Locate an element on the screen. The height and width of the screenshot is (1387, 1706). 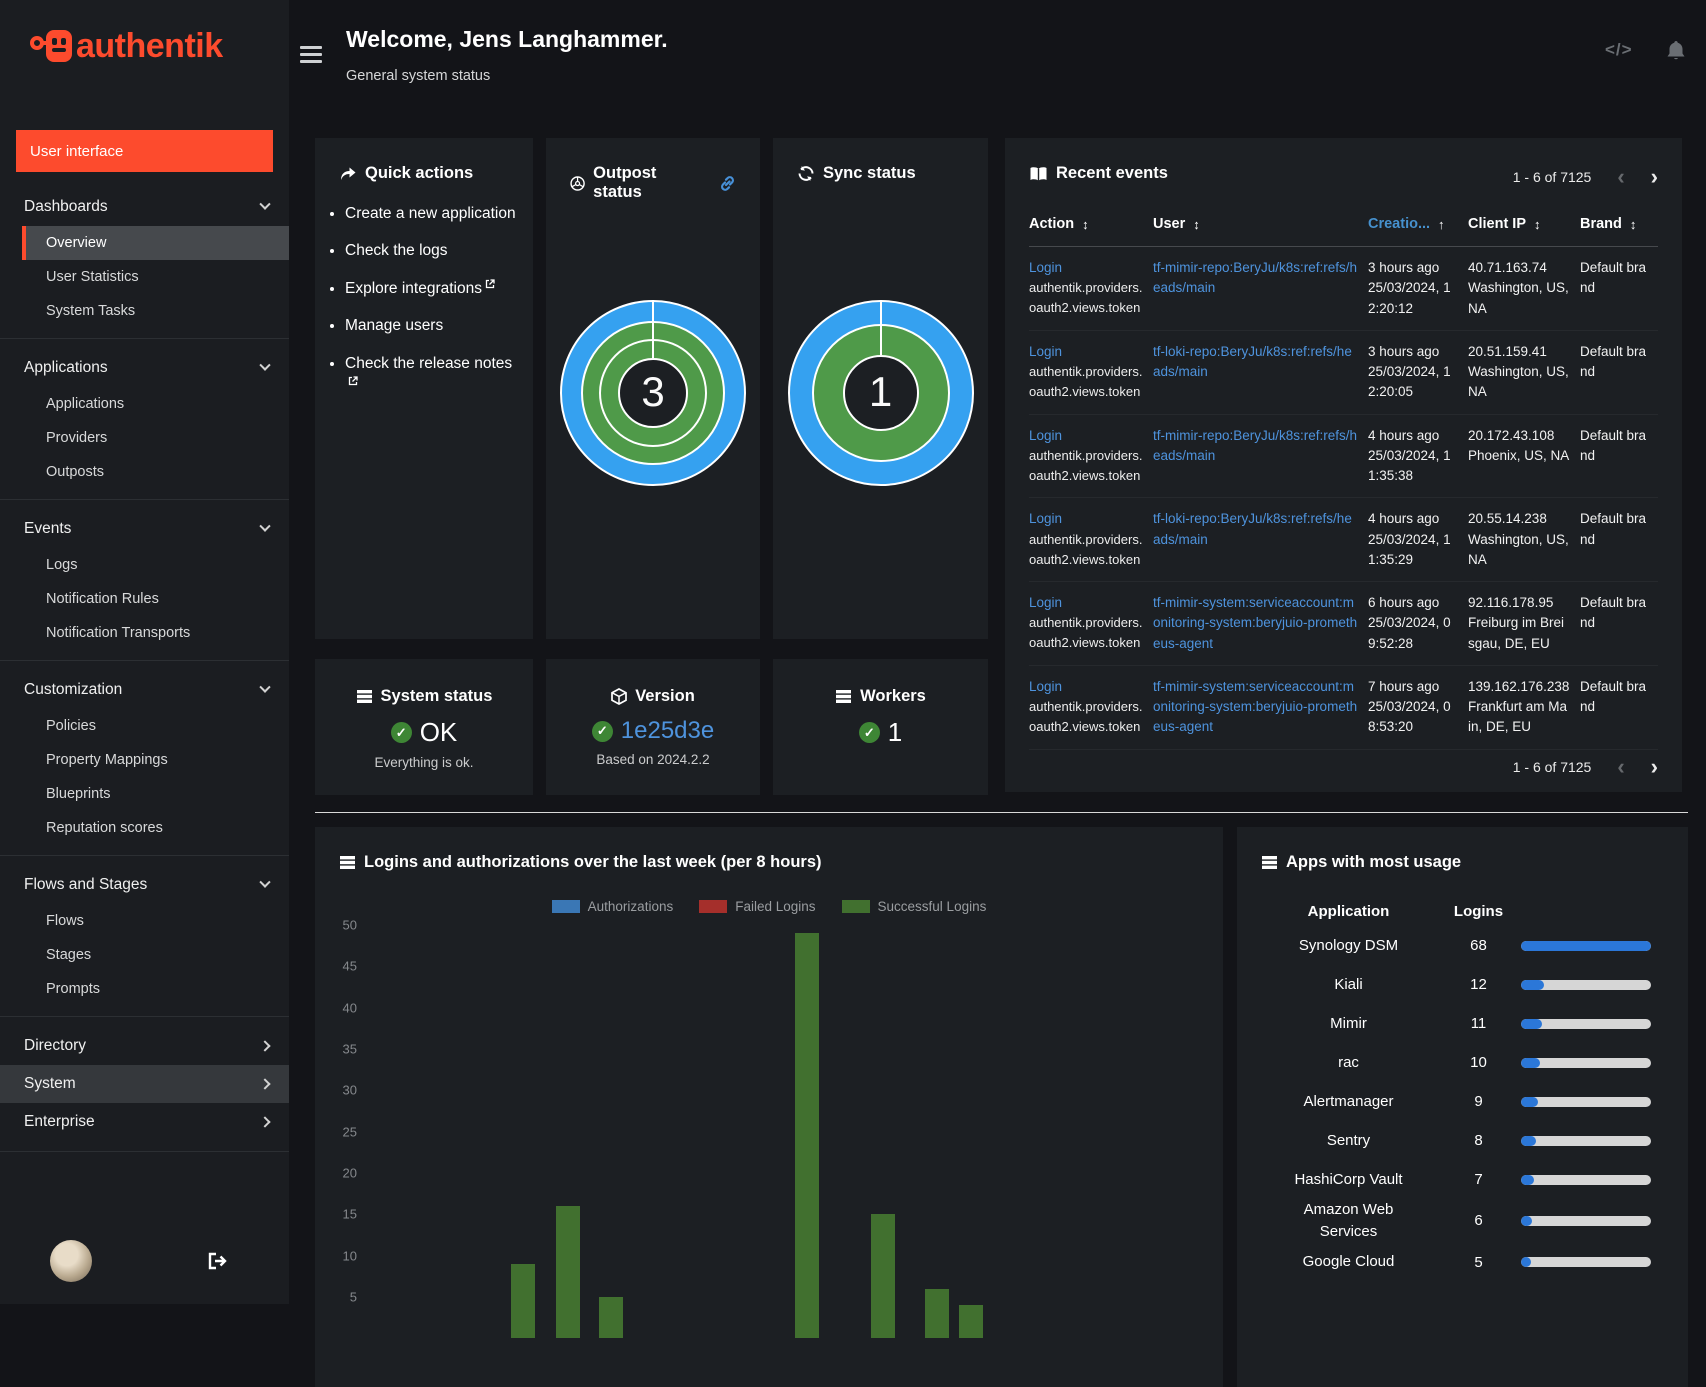
legend-item-successful-logins: Successful Logins is located at coordinates (914, 906).